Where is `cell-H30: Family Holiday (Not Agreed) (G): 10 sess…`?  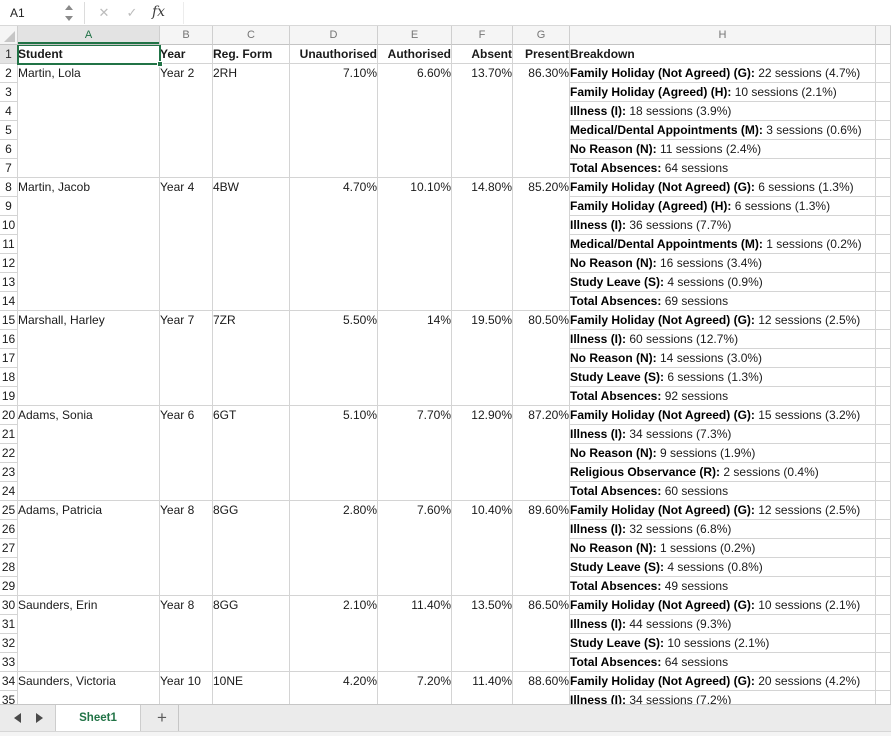 cell-H30: Family Holiday (Not Agreed) (G): 10 sess… is located at coordinates (723, 605).